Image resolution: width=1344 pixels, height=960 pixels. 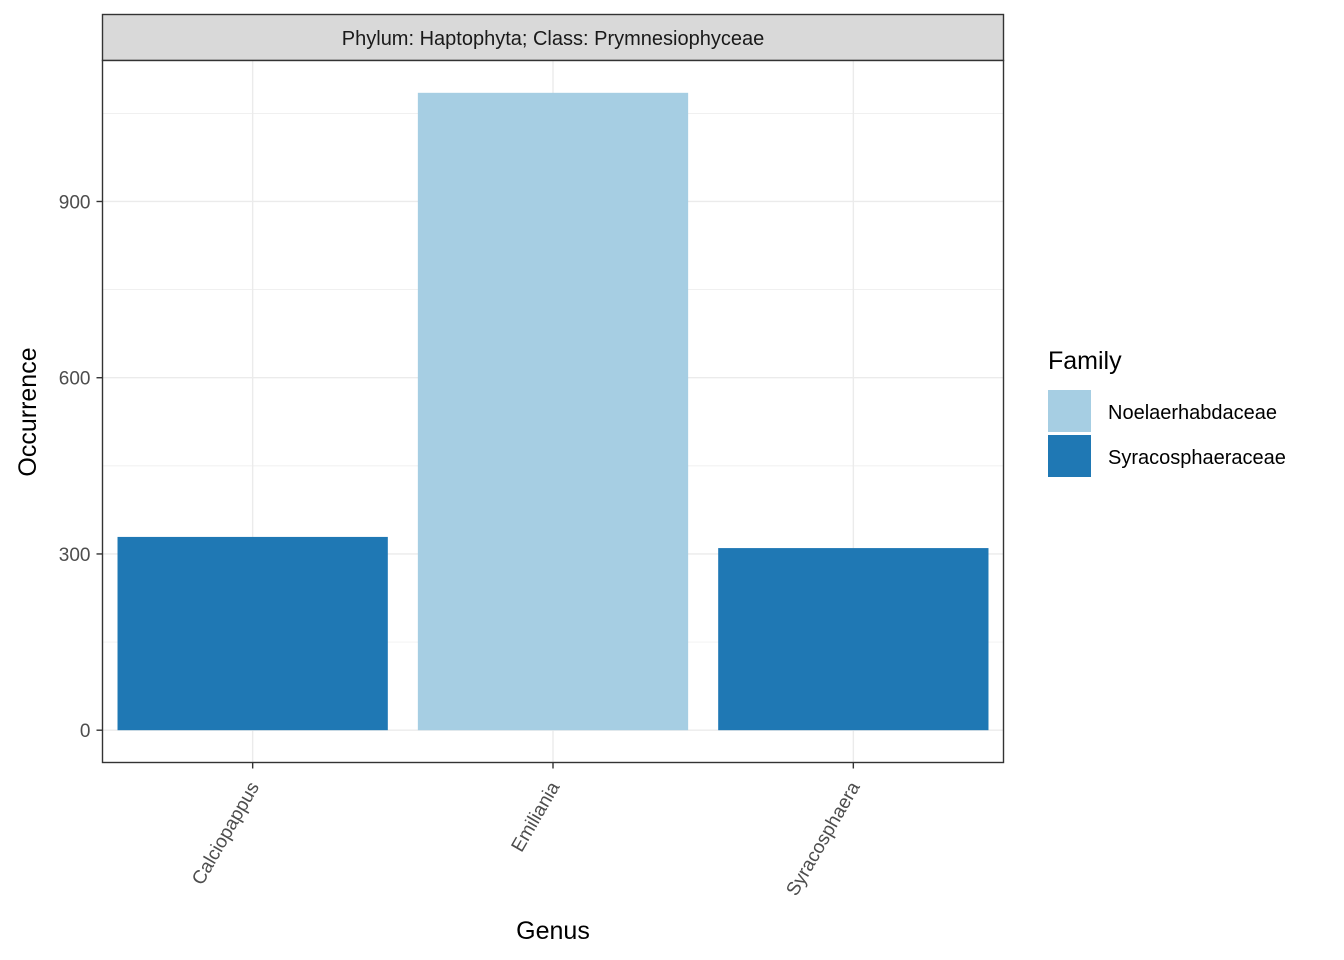 I want to click on bar-emiliania, so click(x=553, y=411).